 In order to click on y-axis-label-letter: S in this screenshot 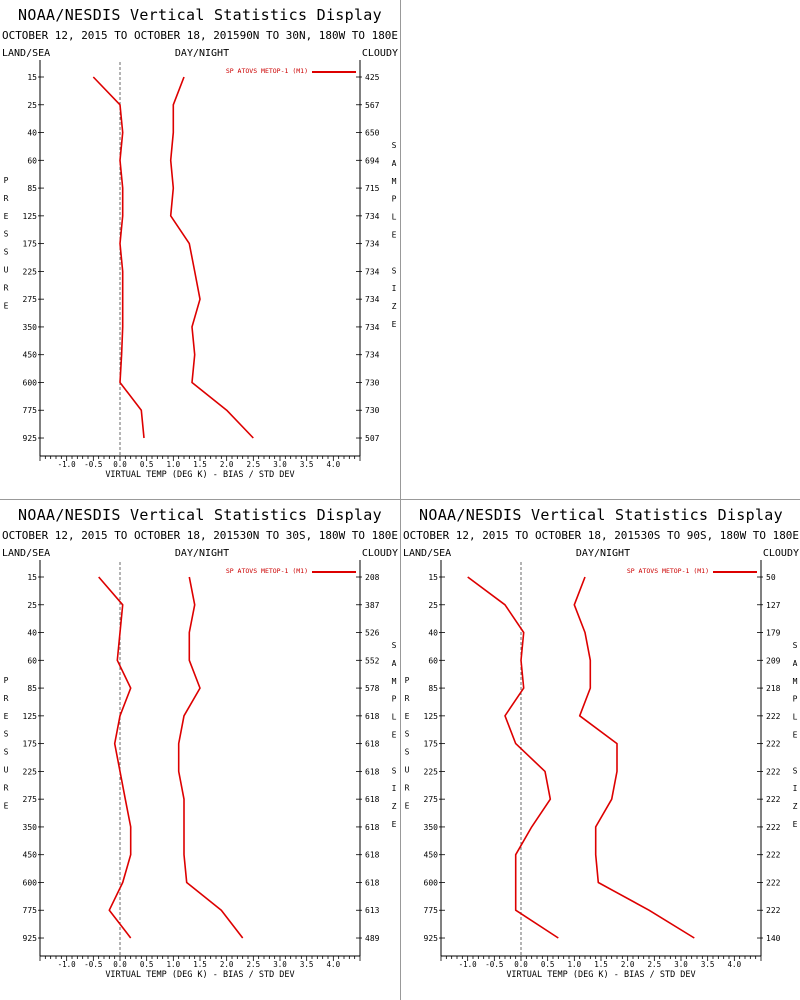, I will do `click(407, 734)`.